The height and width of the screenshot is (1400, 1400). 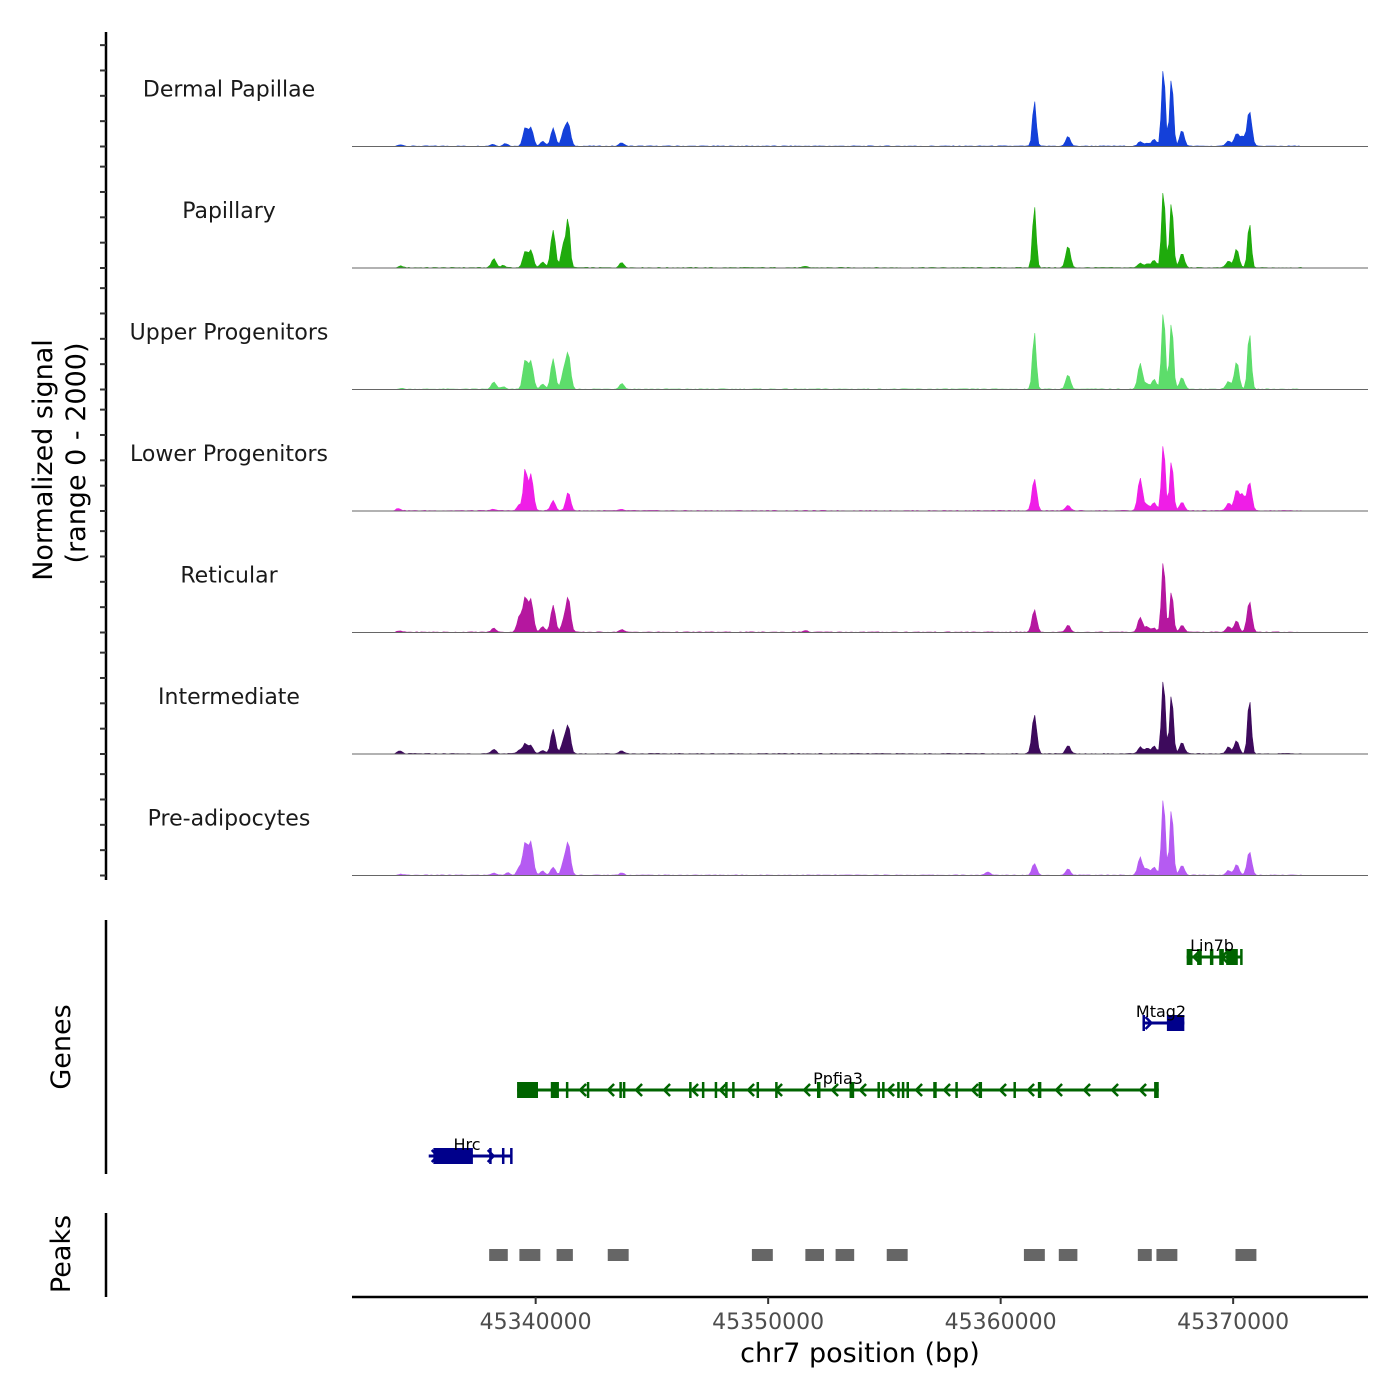 I want to click on y-axis-title: Normalized signal (range 0 - 2000), so click(x=60, y=460).